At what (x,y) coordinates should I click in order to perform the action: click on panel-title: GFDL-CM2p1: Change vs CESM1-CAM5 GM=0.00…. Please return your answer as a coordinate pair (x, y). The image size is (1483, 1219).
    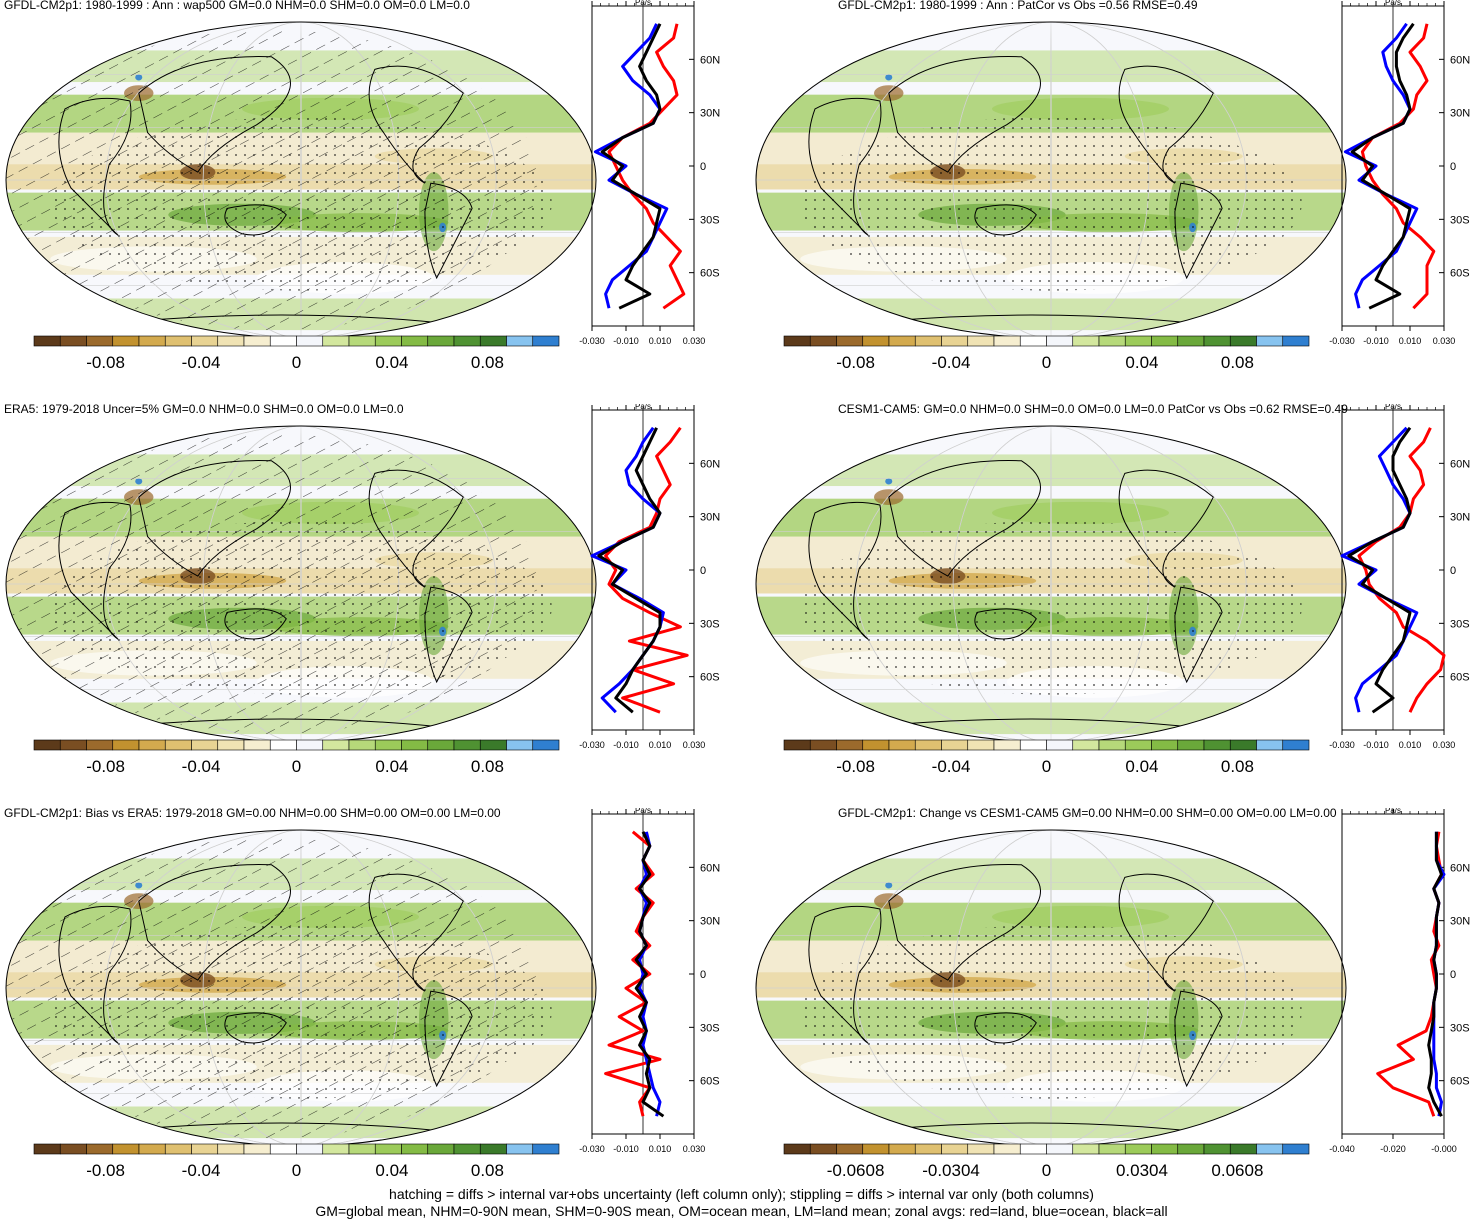
    Looking at the image, I should click on (1087, 813).